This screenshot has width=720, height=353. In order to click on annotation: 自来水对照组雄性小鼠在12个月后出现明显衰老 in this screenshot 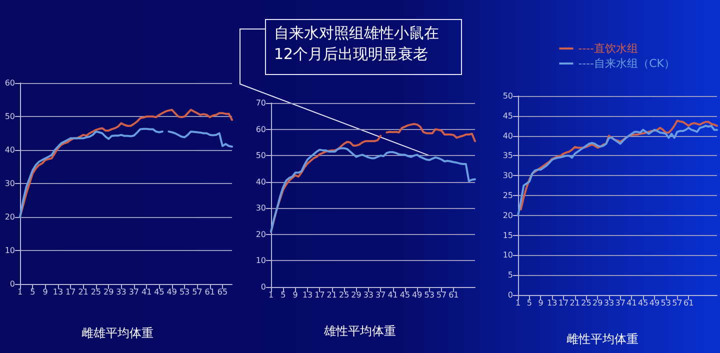, I will do `click(363, 47)`.